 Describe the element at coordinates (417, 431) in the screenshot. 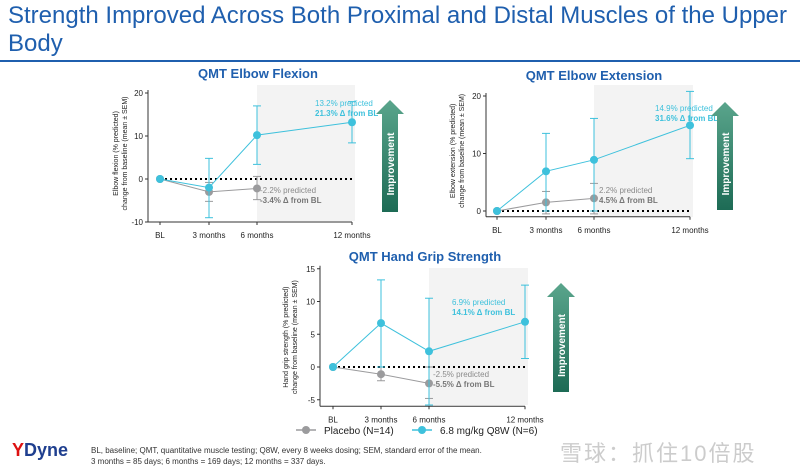

I see `legend: Placebo (N=14) 6.8 mg/kg Q8W (N=6)` at that location.